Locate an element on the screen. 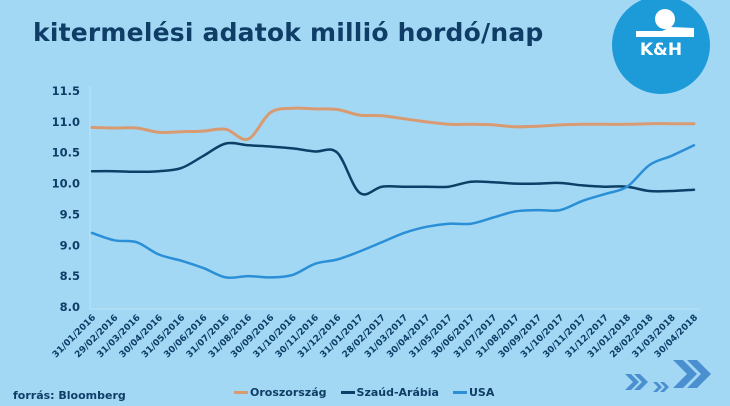 The width and height of the screenshot is (730, 406). chevron-arrows-icon is located at coordinates (668, 376).